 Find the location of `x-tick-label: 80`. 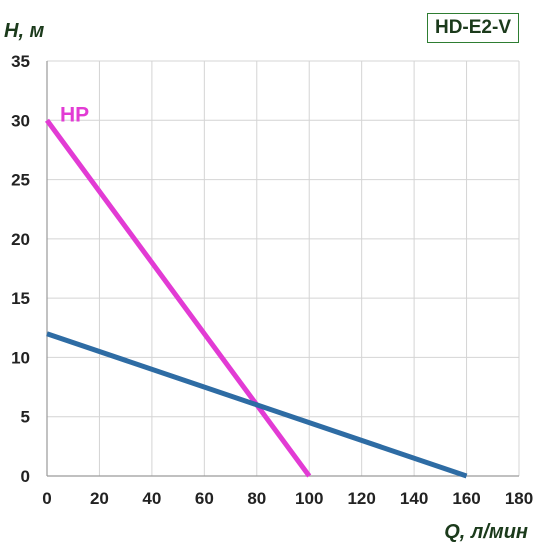

x-tick-label: 80 is located at coordinates (256, 498).